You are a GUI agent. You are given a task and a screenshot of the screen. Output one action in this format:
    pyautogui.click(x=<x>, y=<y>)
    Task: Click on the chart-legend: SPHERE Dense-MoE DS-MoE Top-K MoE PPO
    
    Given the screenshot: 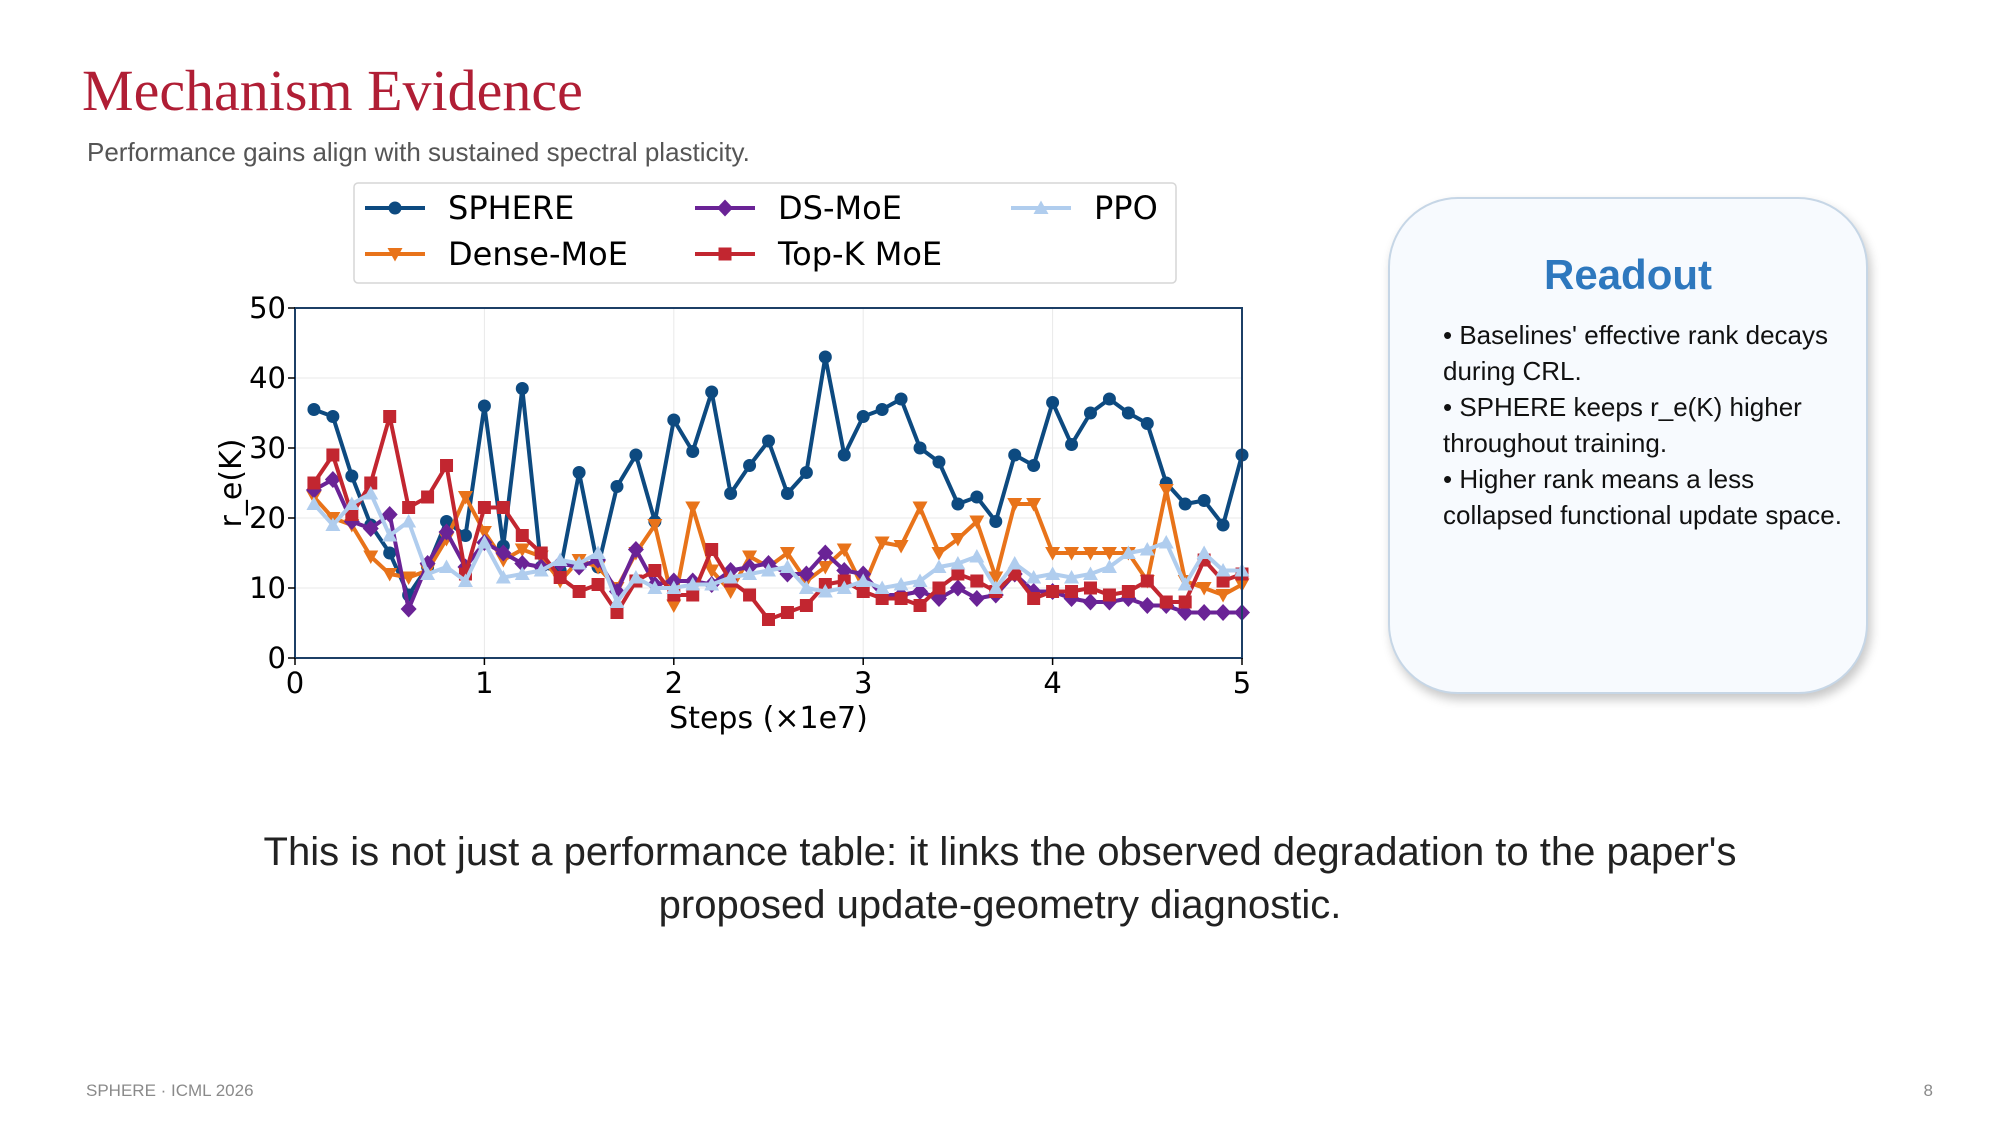 What is the action you would take?
    pyautogui.click(x=765, y=233)
    